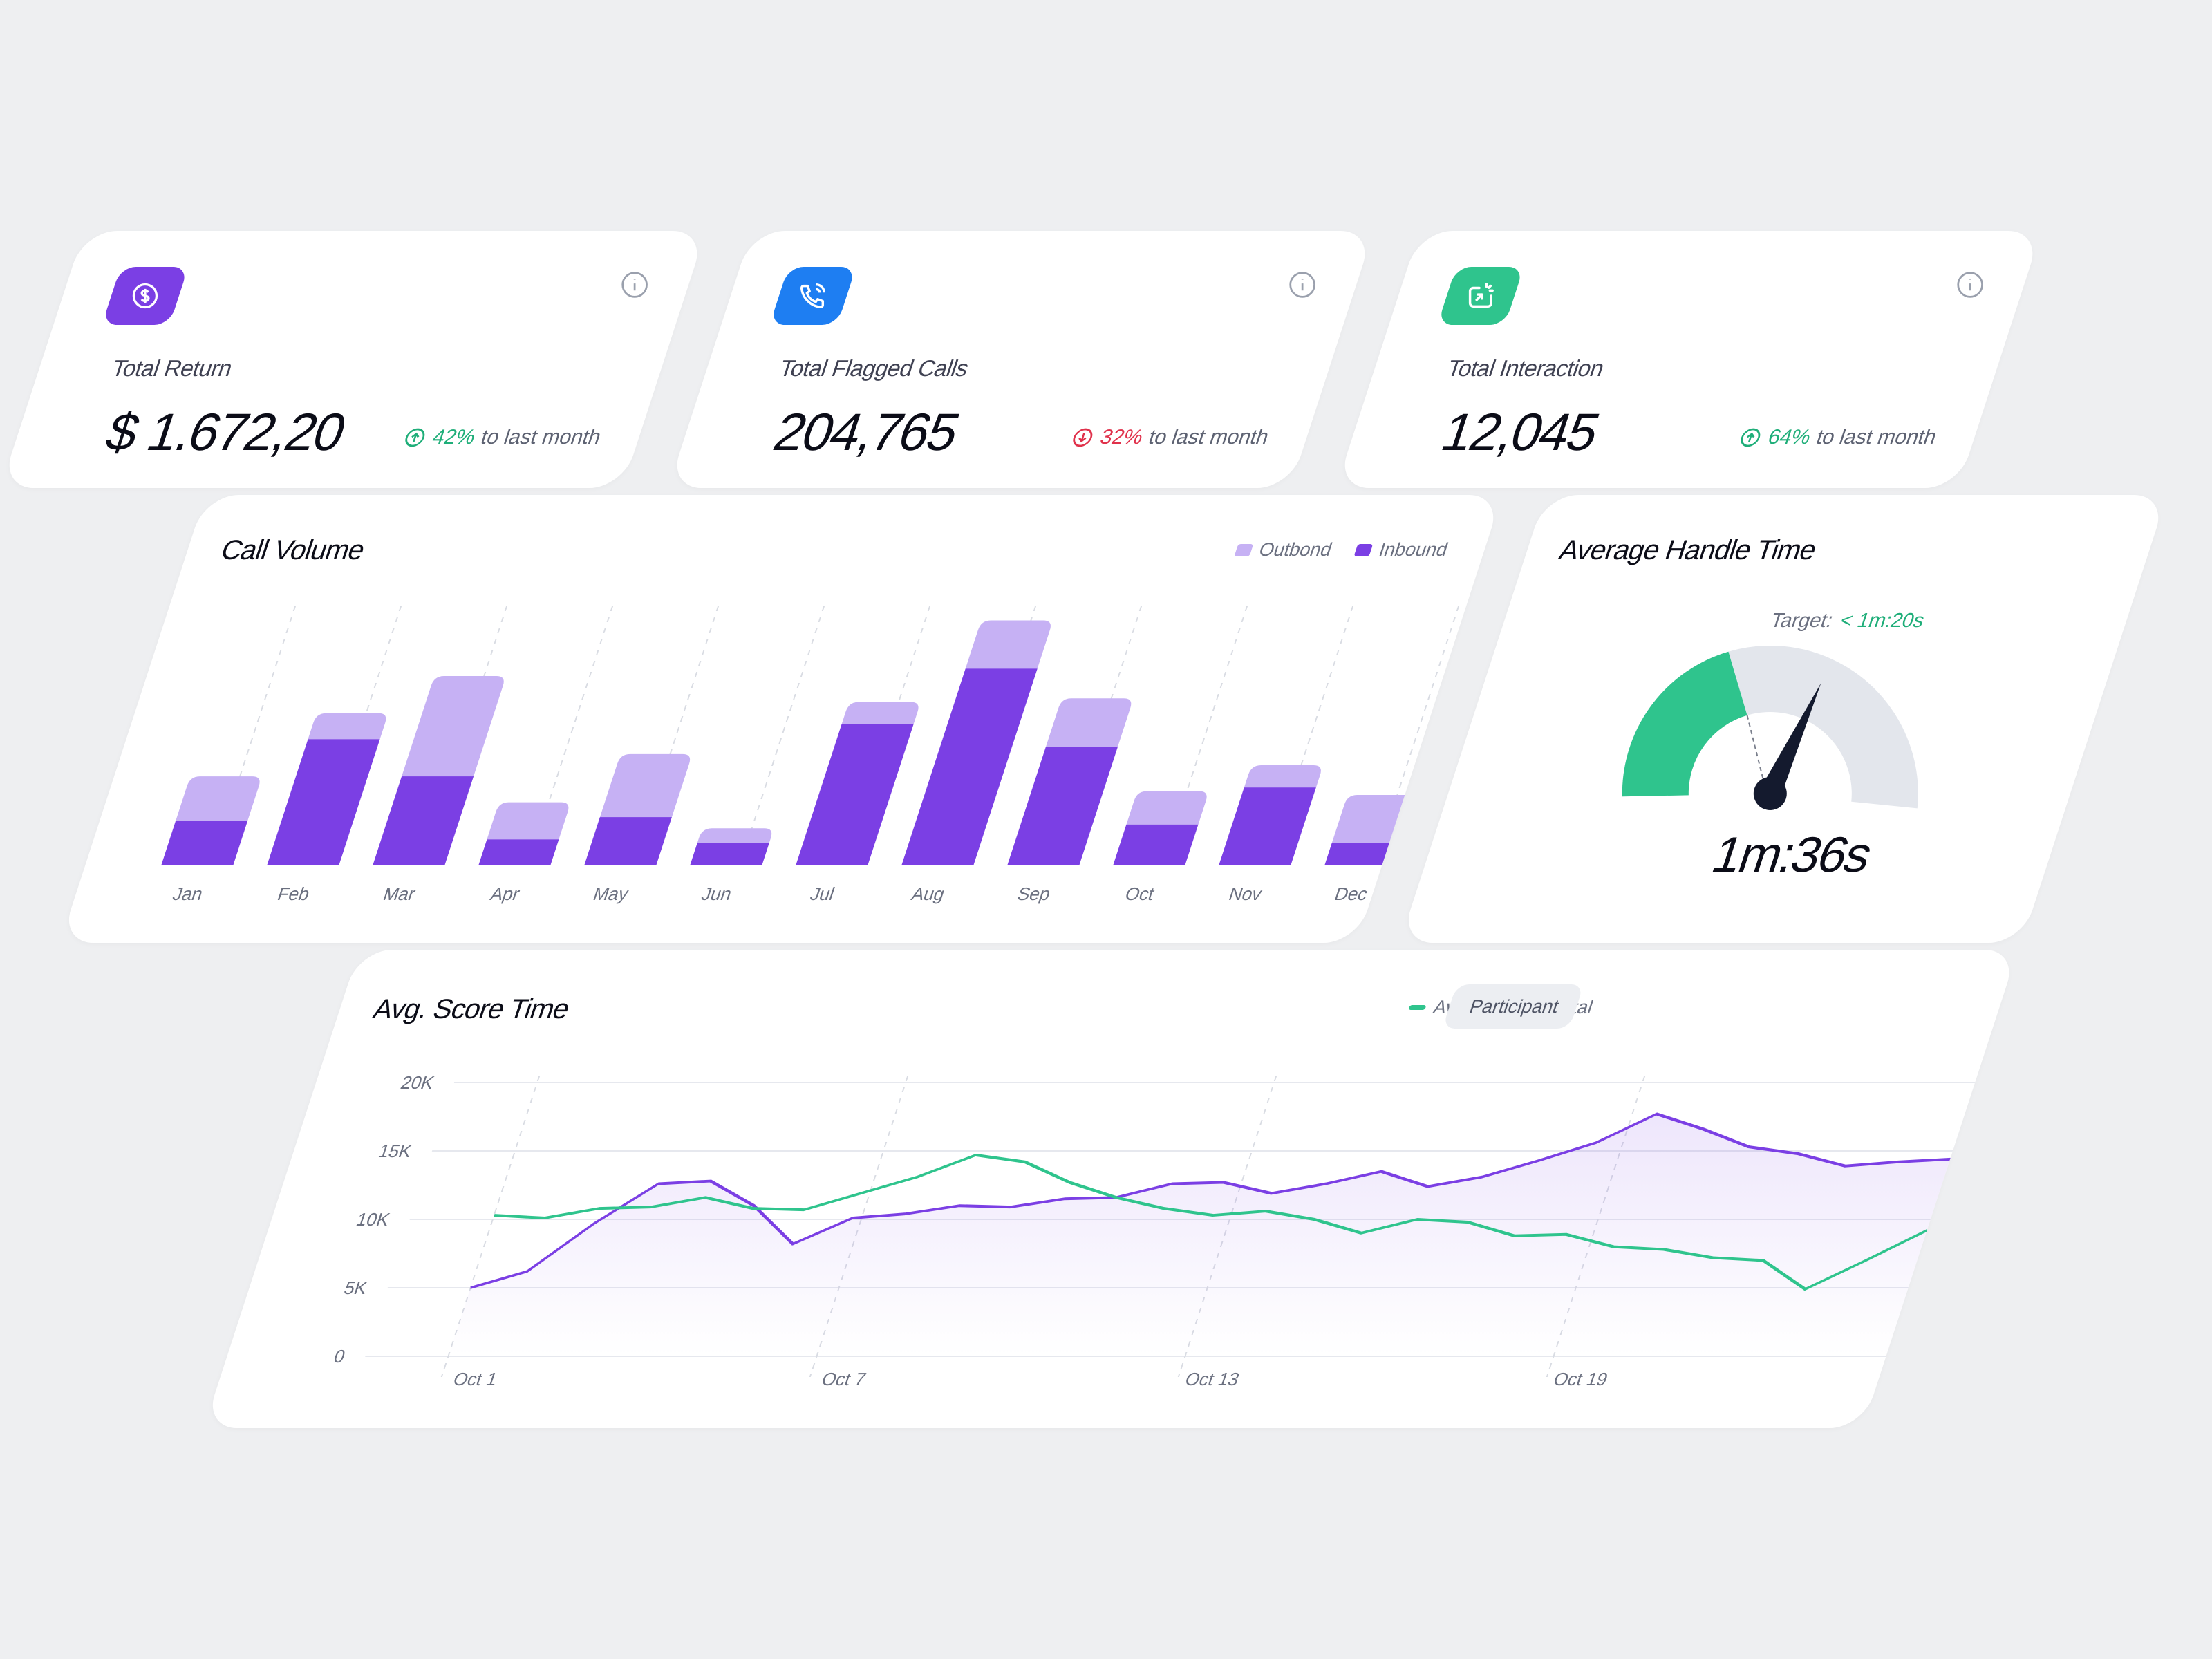 This screenshot has height=1659, width=2212. What do you see at coordinates (1140, 894) in the screenshot?
I see `x-tick-label: Oct` at bounding box center [1140, 894].